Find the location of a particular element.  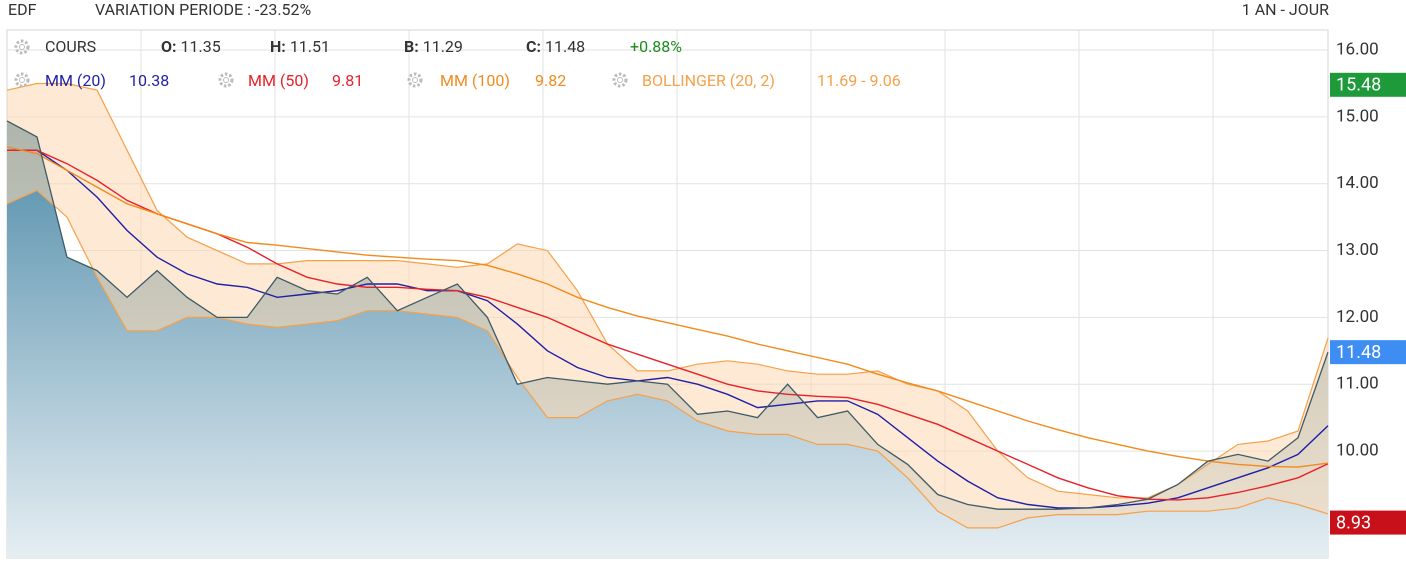

ohlc-value: 11.51 is located at coordinates (310, 46).